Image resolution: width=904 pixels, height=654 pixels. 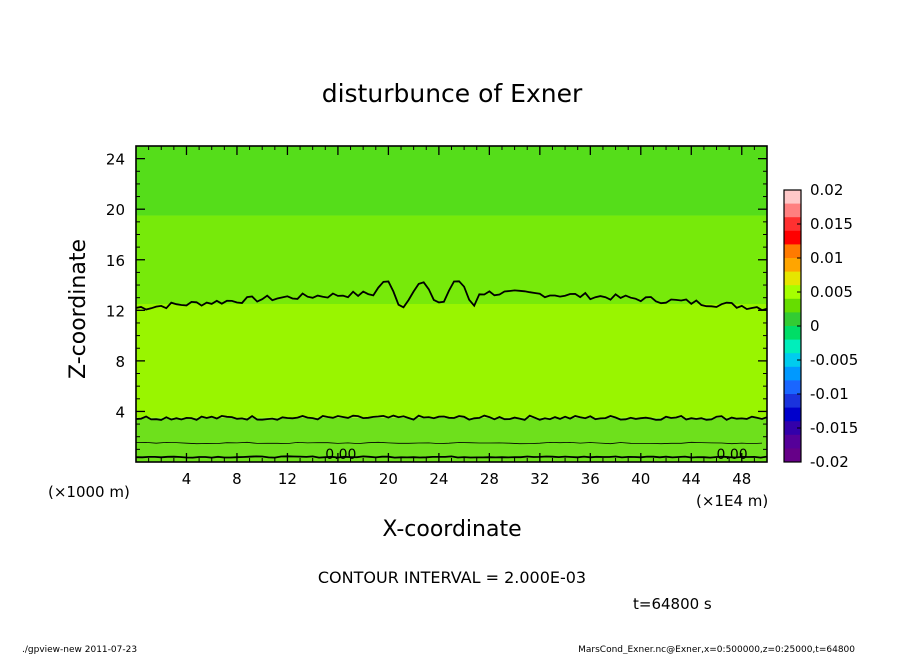 I want to click on y-tick-label: 12, so click(x=115, y=311).